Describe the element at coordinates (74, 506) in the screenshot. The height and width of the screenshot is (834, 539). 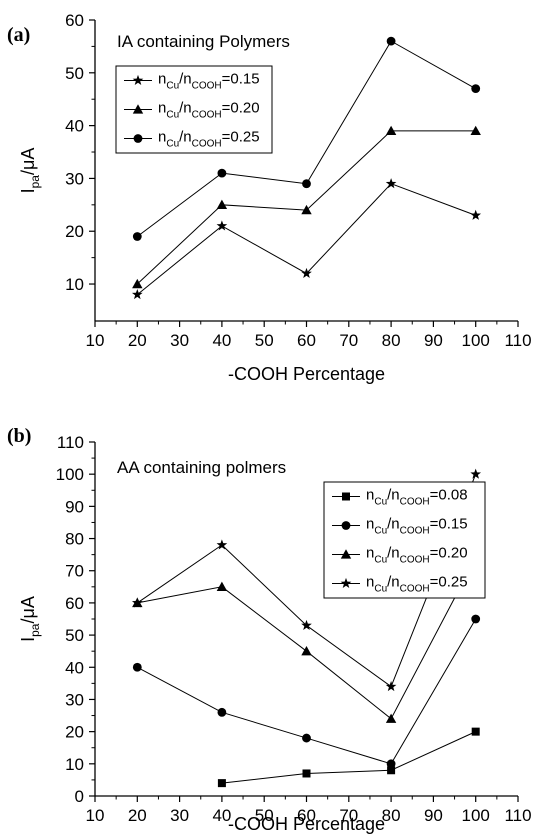
I see `y-tick-label: 90` at that location.